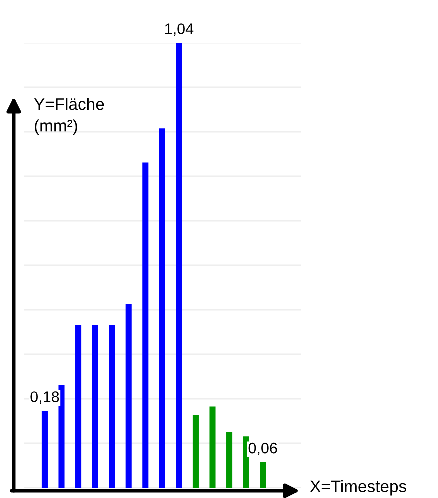 The image size is (438, 498). Describe the element at coordinates (69, 117) in the screenshot. I see `y-axis-title: Y=Fläche (mm²)` at that location.